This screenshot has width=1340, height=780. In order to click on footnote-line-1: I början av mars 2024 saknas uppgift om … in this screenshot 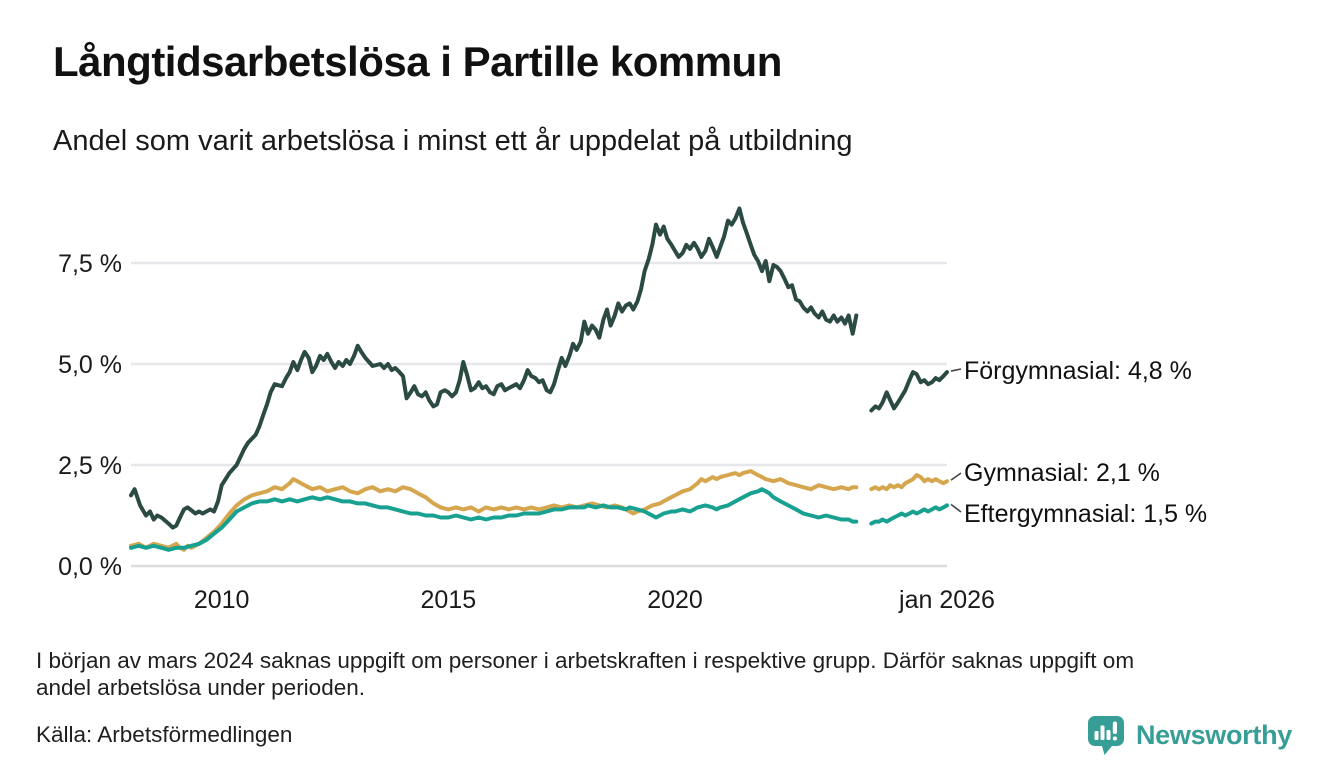, I will do `click(585, 660)`.